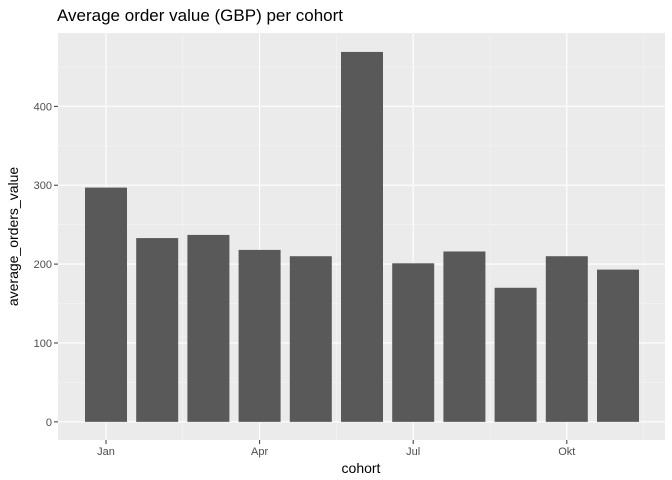 This screenshot has height=480, width=672. I want to click on y-tick-label: 300, so click(43, 186).